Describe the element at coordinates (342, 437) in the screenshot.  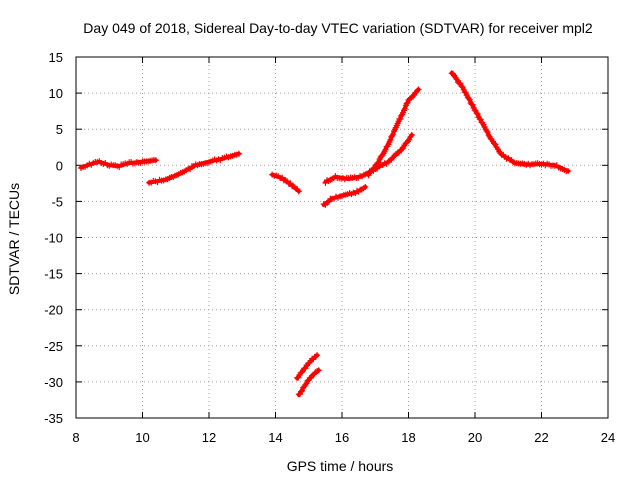
I see `x-tick-label: 16` at that location.